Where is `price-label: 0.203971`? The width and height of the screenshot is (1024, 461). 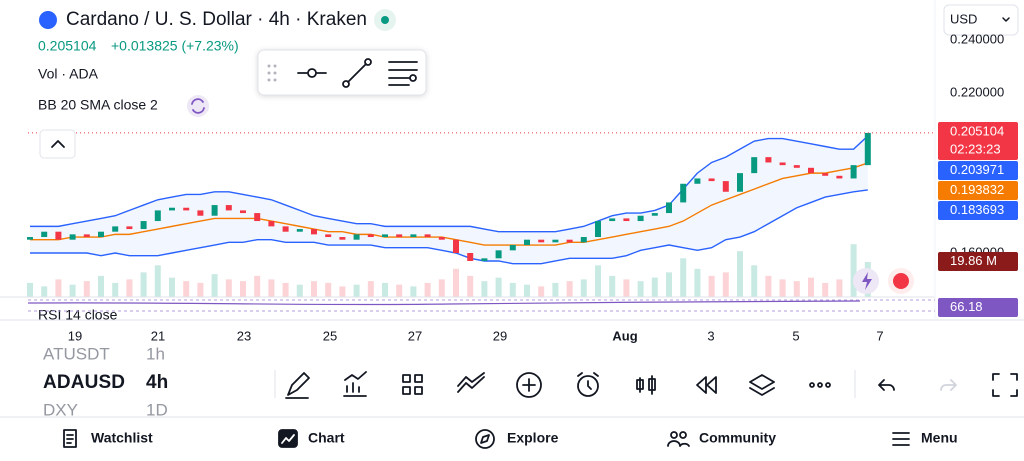
price-label: 0.203971 is located at coordinates (977, 169).